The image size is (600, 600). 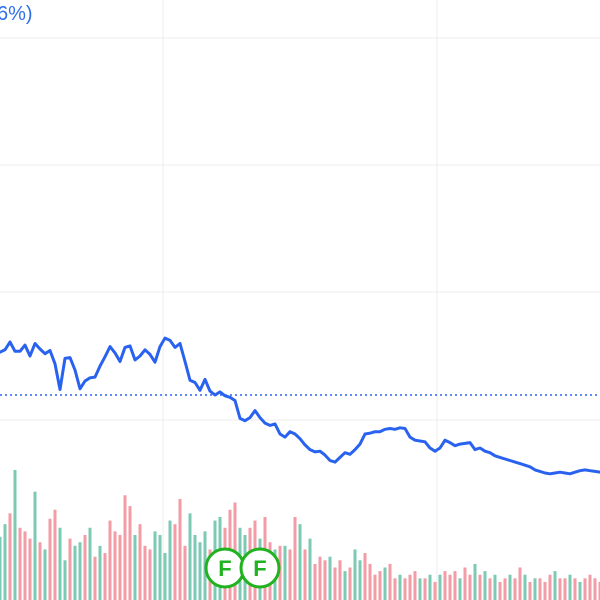 I want to click on event-marker-circle, so click(x=260, y=568).